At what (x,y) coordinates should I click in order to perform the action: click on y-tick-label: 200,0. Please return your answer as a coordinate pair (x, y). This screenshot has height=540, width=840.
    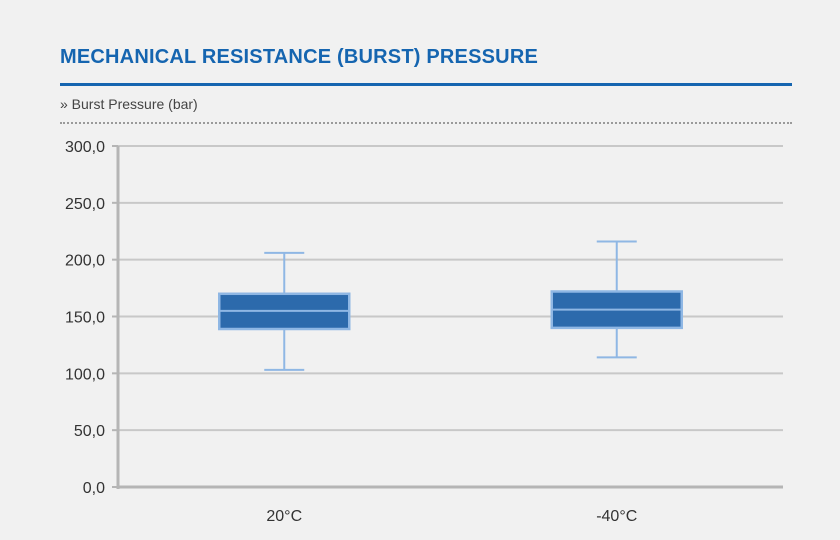
    Looking at the image, I should click on (85, 261).